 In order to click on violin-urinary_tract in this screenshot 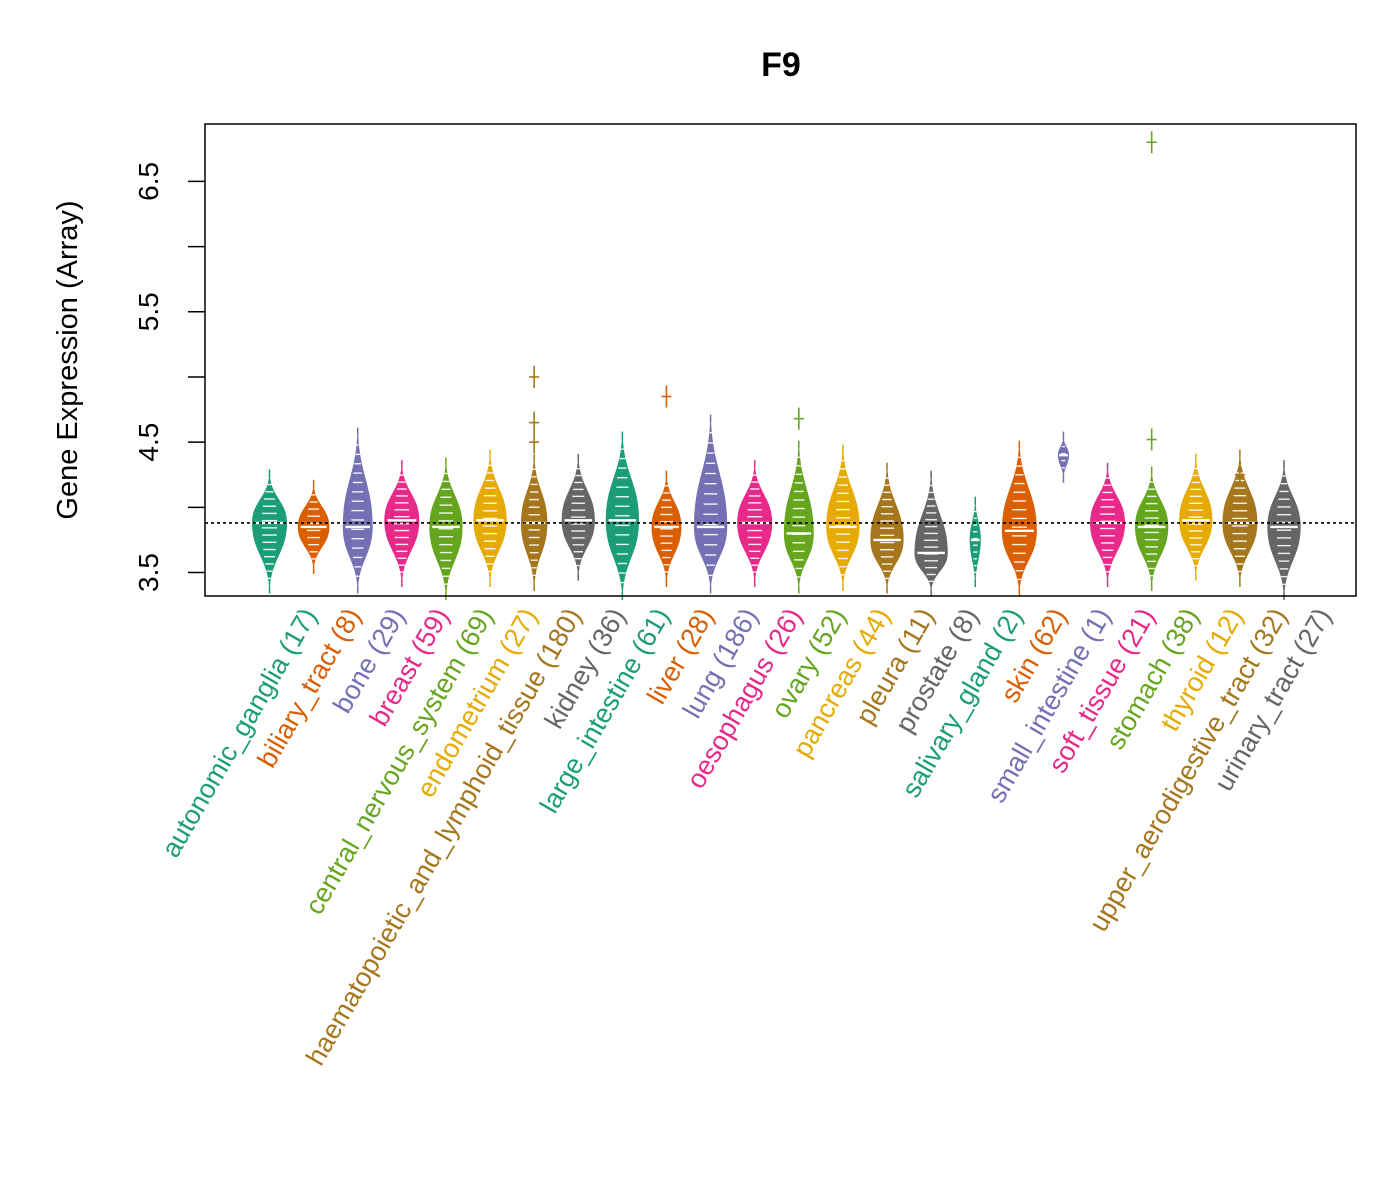, I will do `click(1284, 530)`.